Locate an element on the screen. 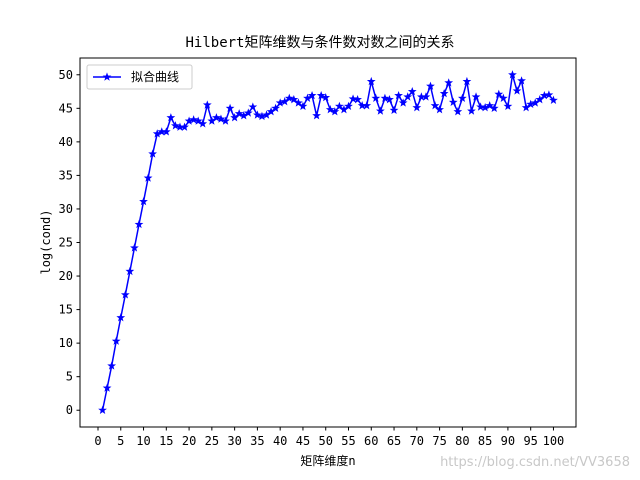  y-tick-label: 30 is located at coordinates (66, 209).